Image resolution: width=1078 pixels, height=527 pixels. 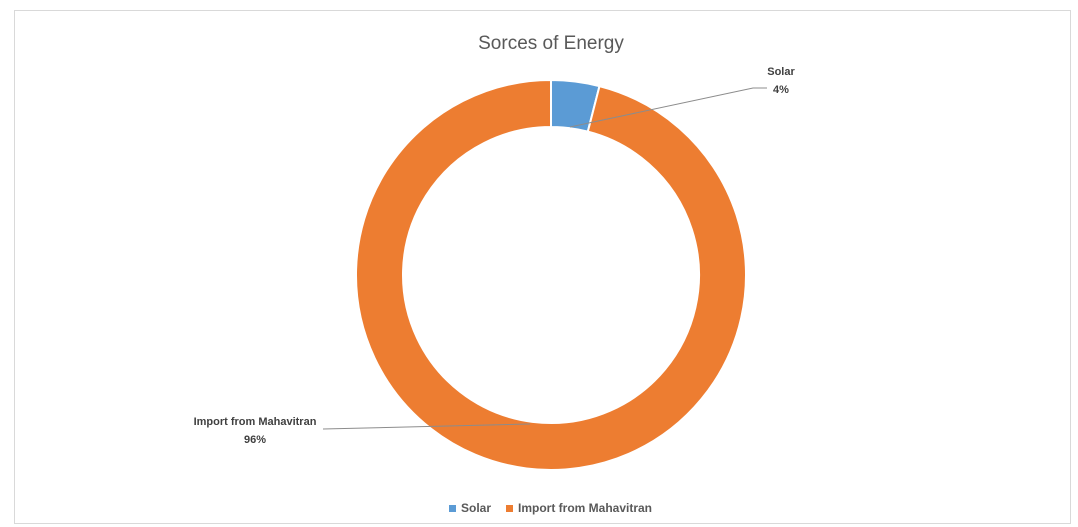 I want to click on solar-data-label-value: 4%, so click(x=781, y=90).